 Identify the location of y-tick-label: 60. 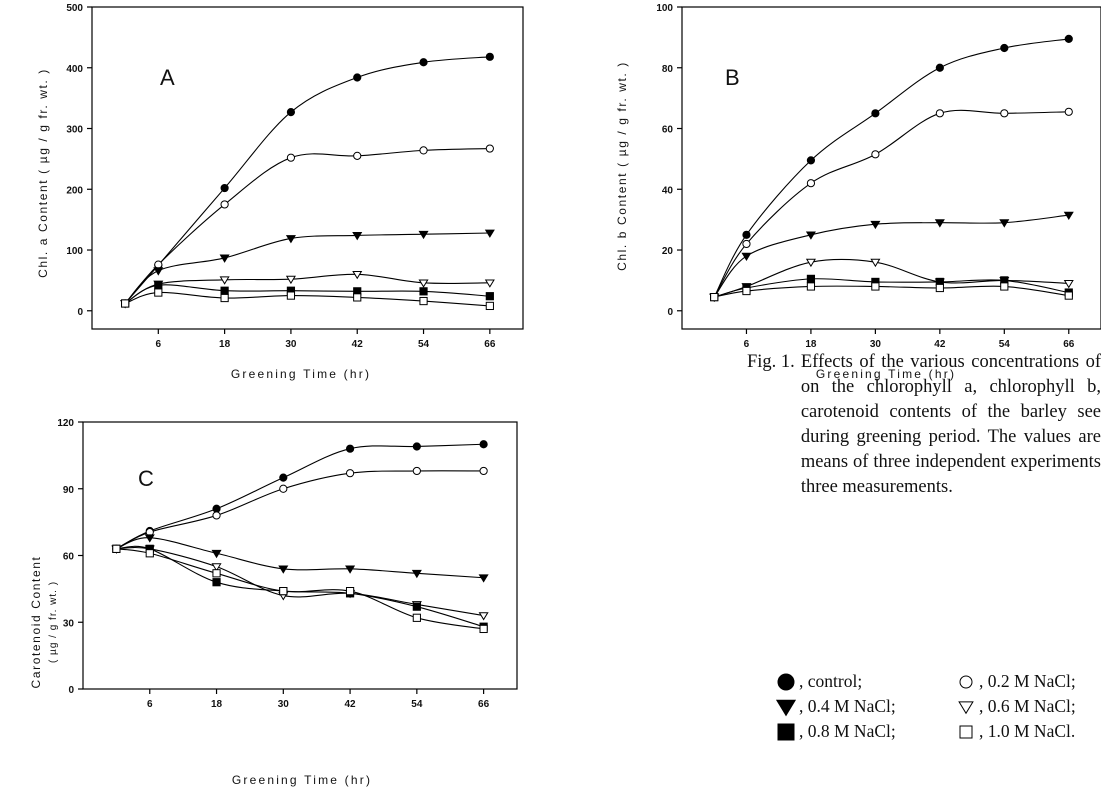
(69, 557).